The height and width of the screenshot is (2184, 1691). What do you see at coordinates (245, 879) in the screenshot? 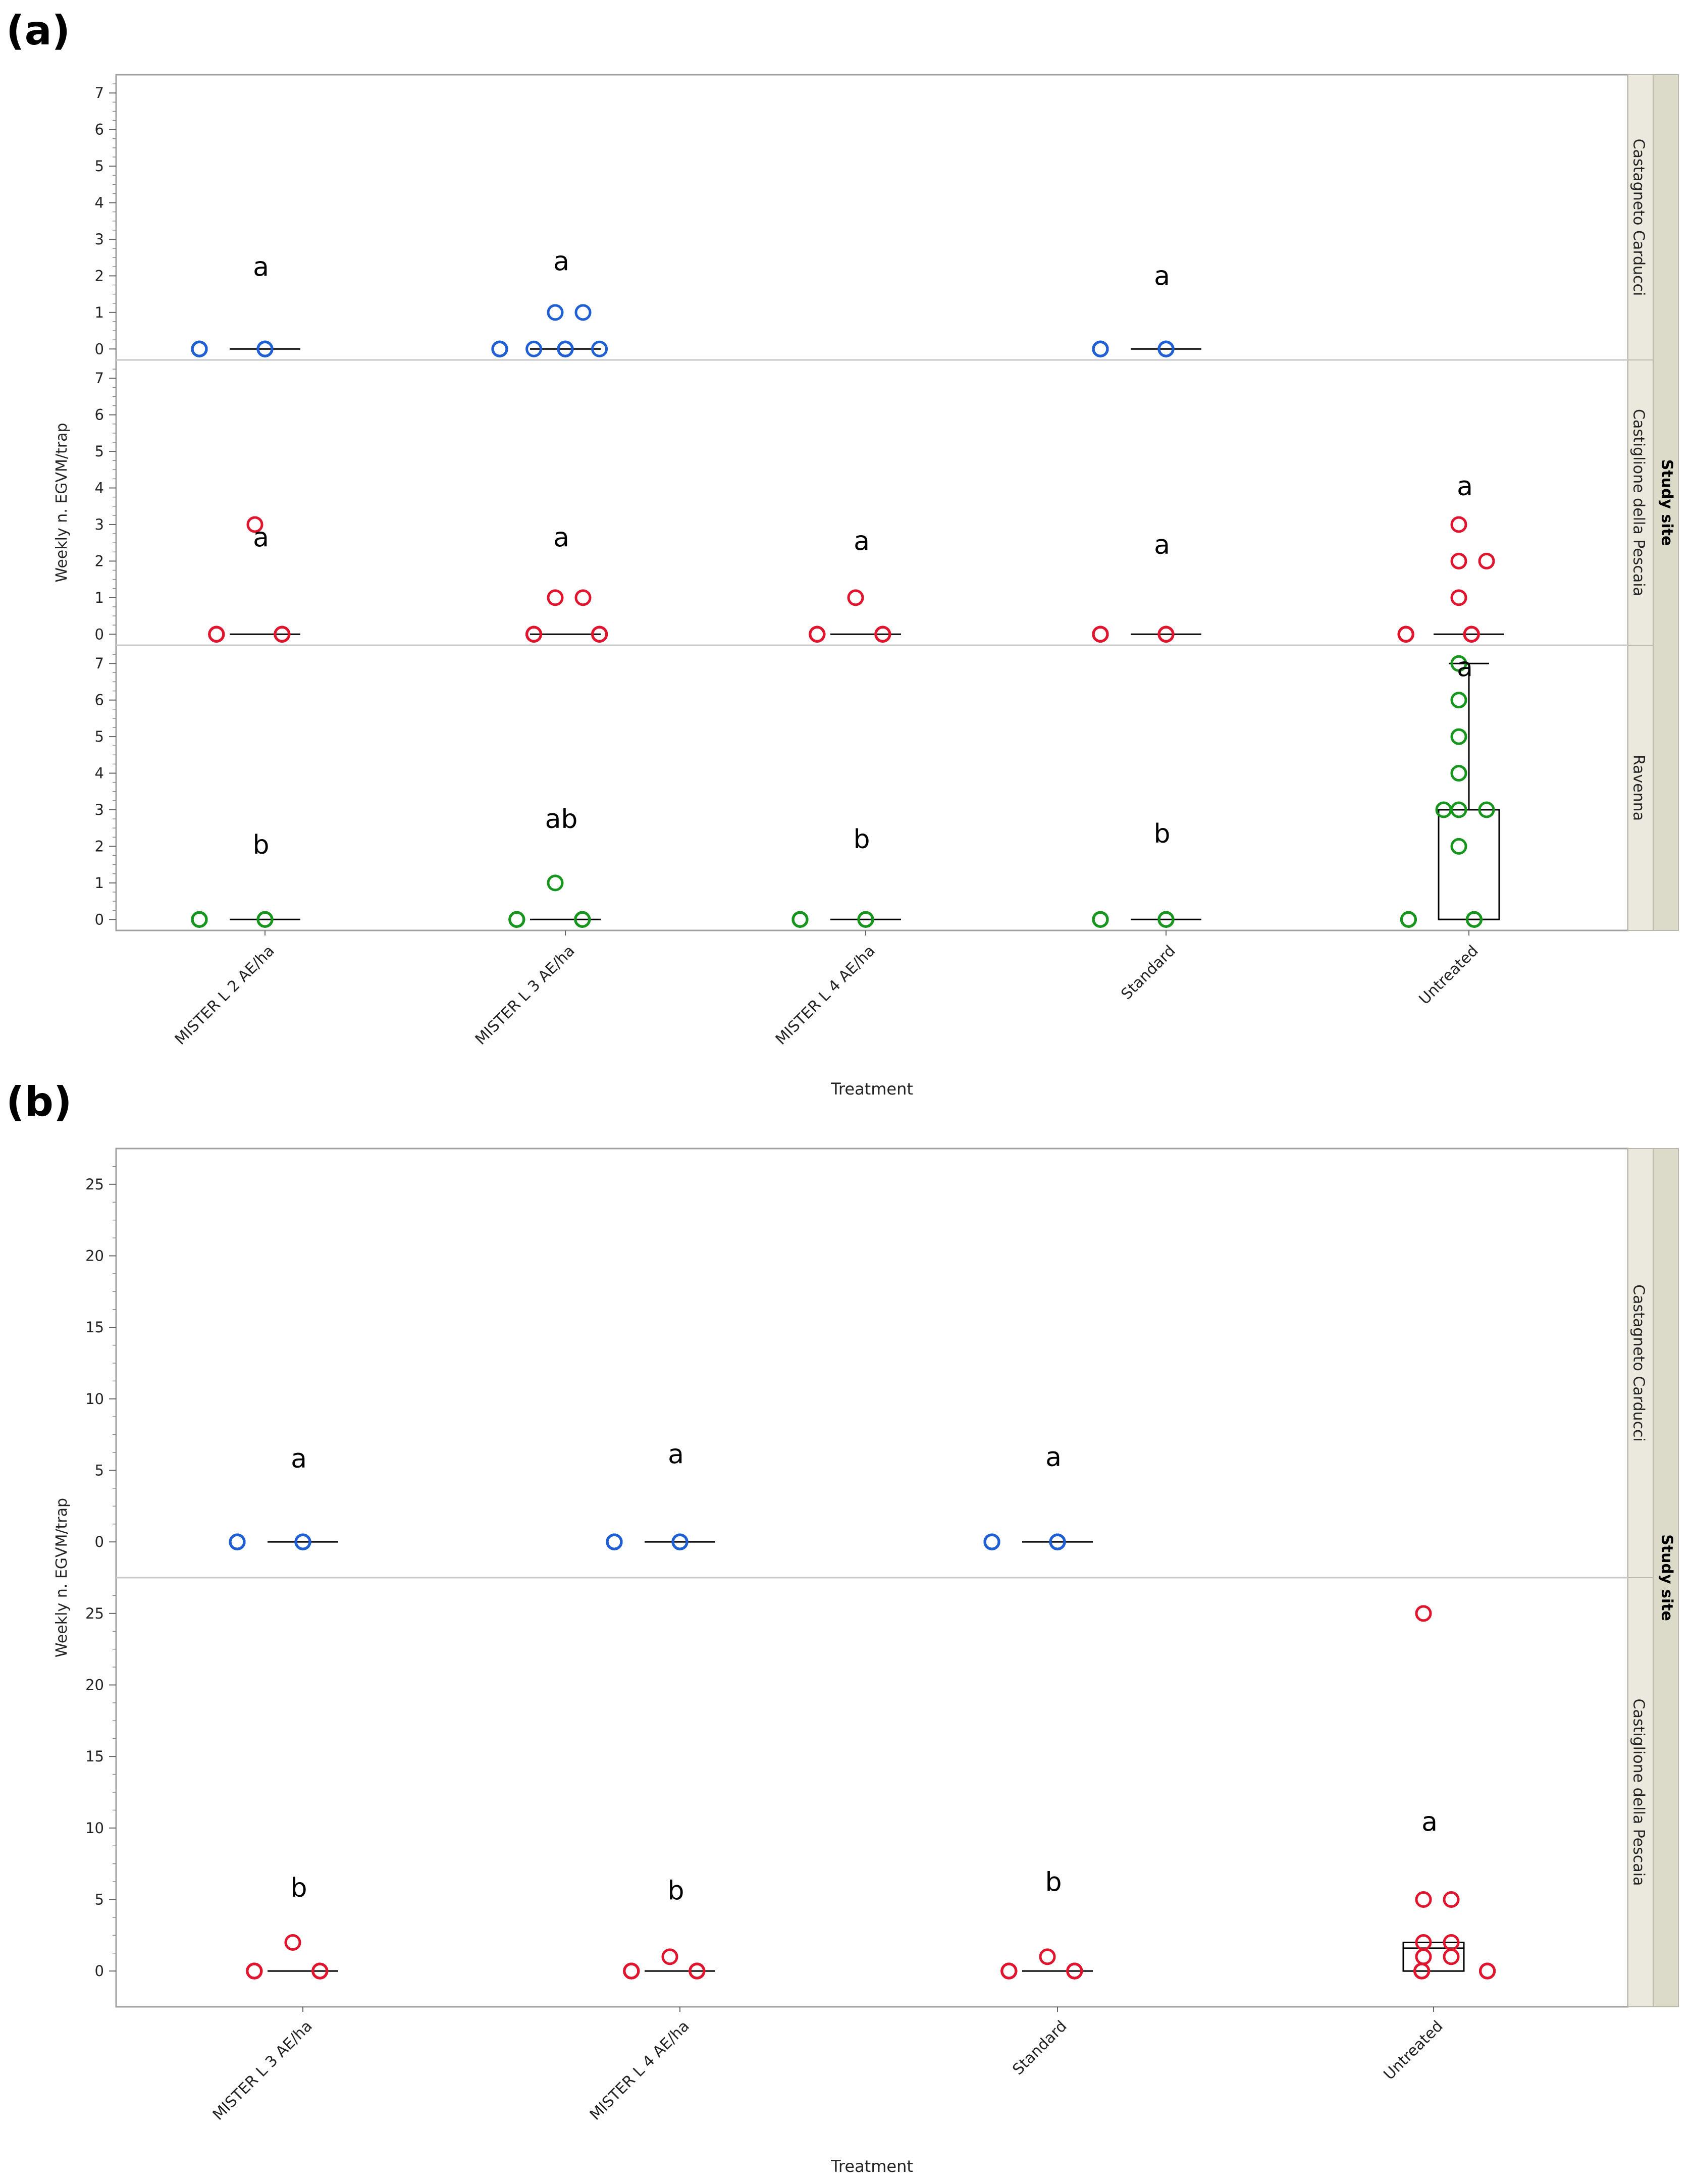
I see `group-mister-l-2-ae-ha: b` at bounding box center [245, 879].